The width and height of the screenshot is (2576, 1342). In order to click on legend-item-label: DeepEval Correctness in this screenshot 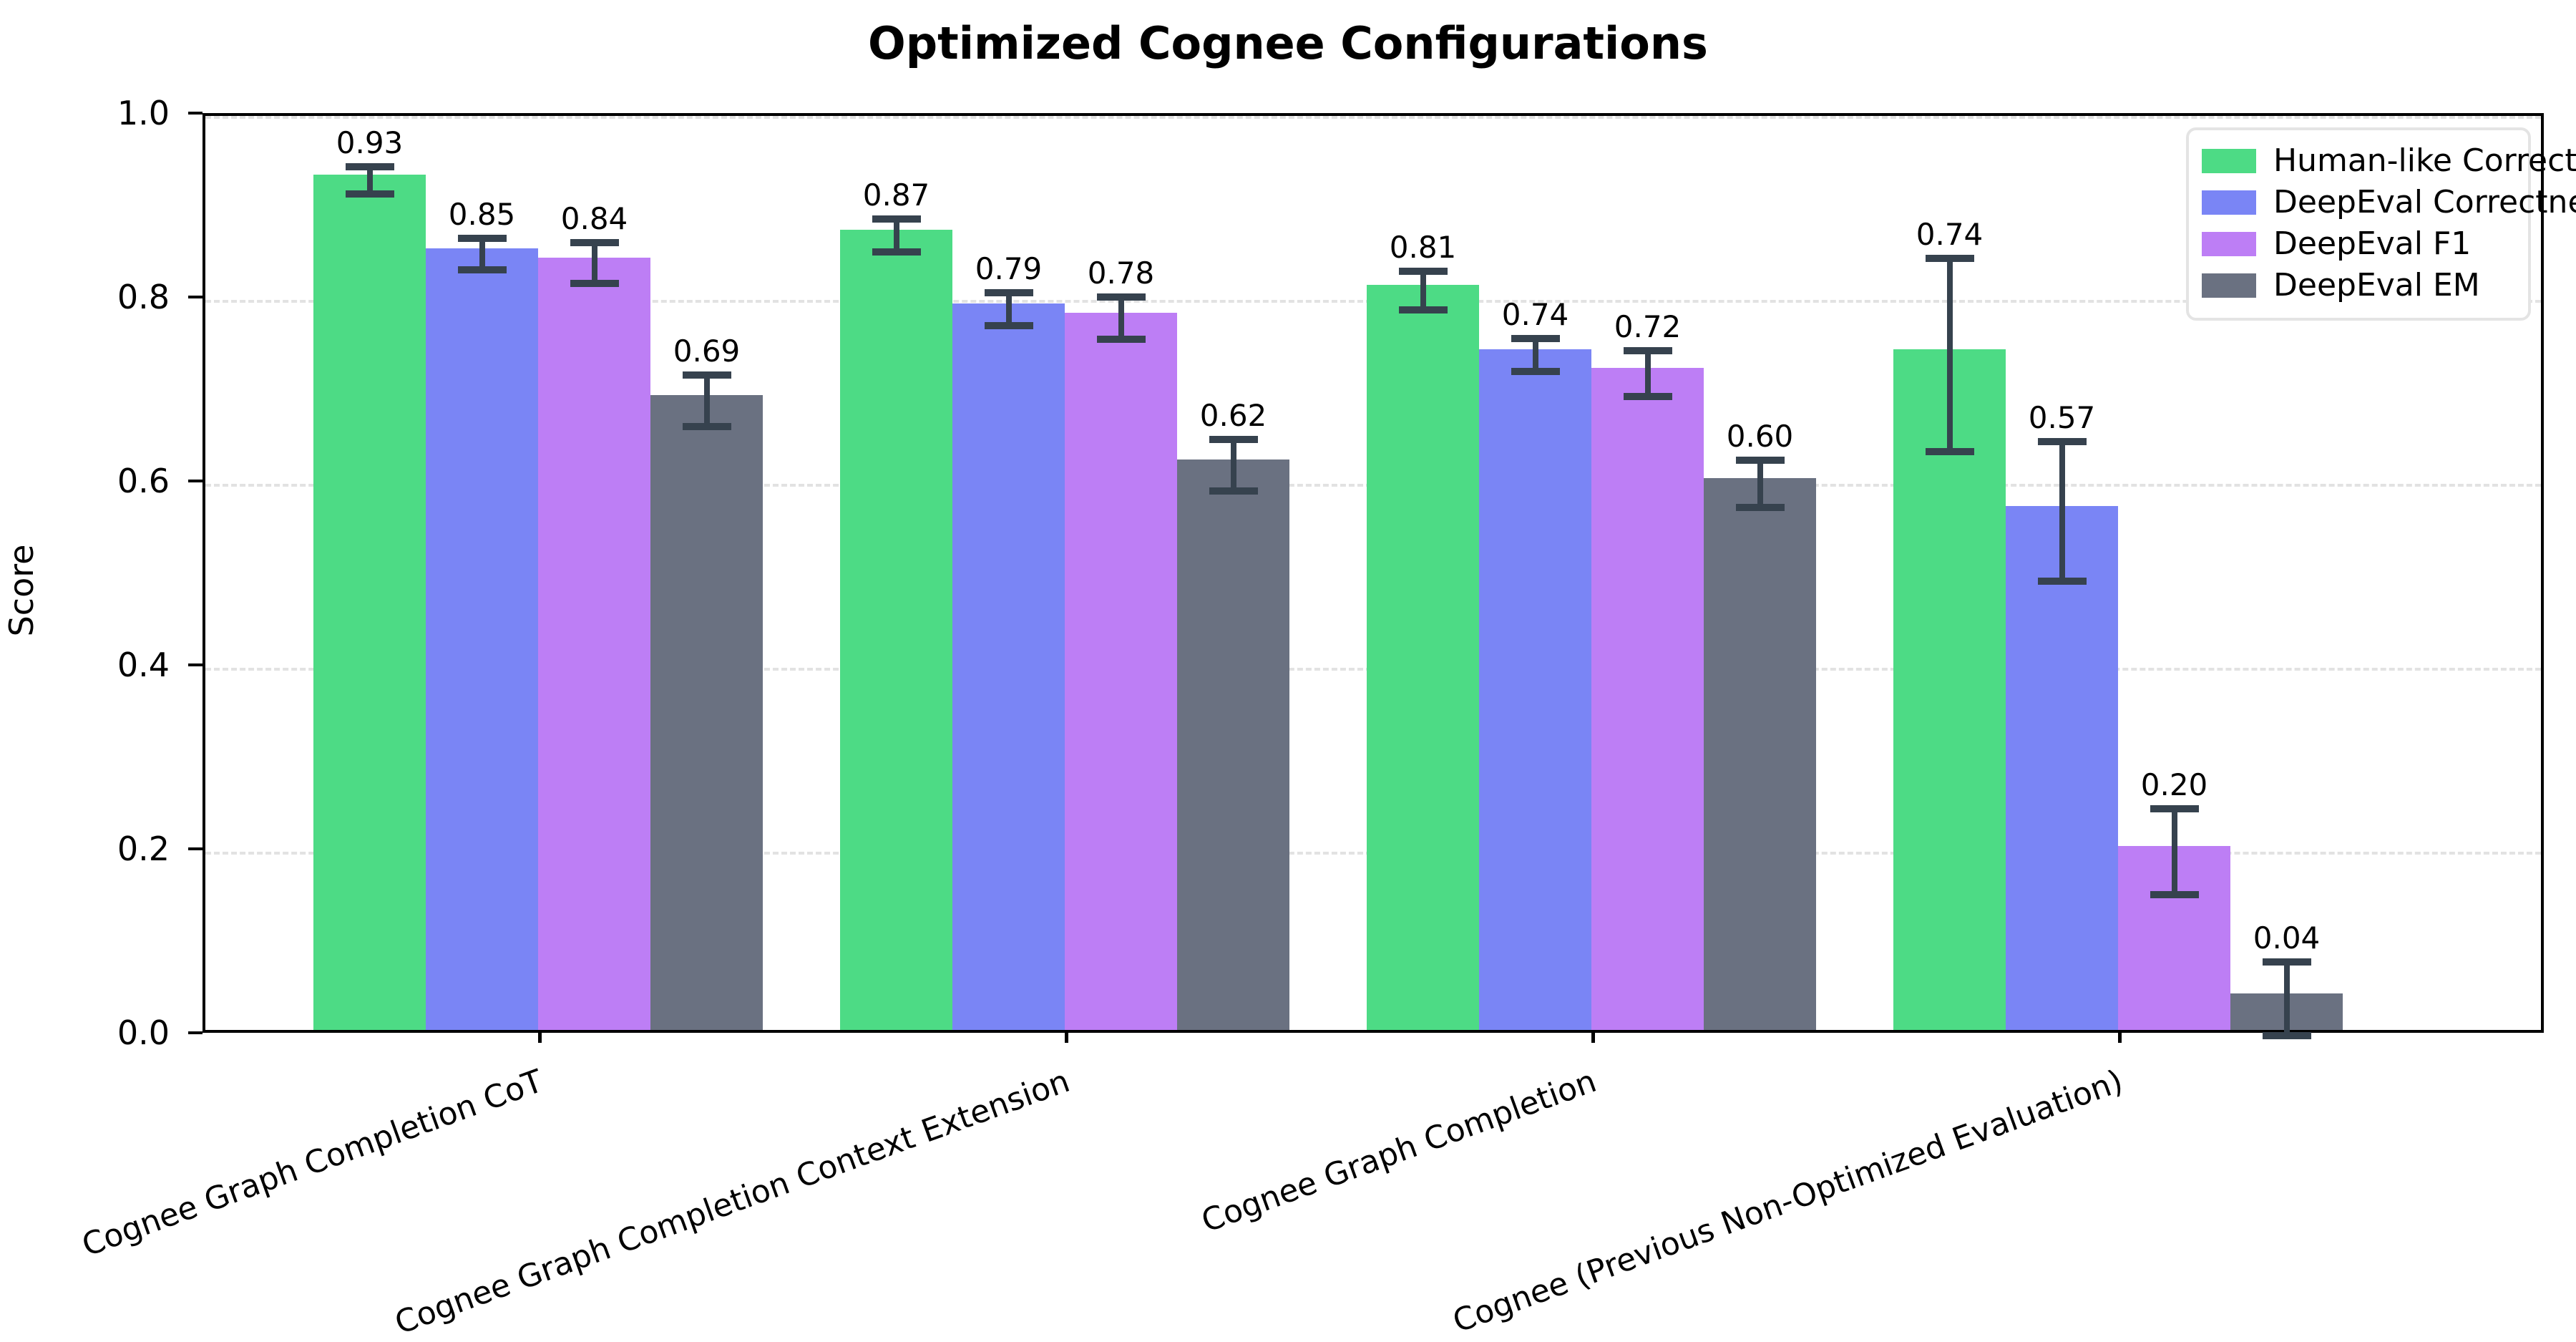, I will do `click(2424, 202)`.